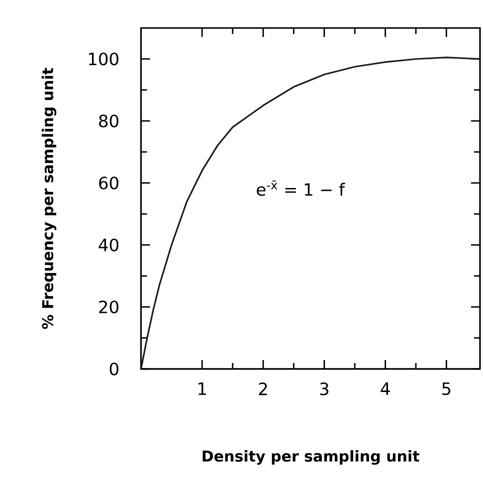  Describe the element at coordinates (108, 121) in the screenshot. I see `y-tick-label: 80` at that location.